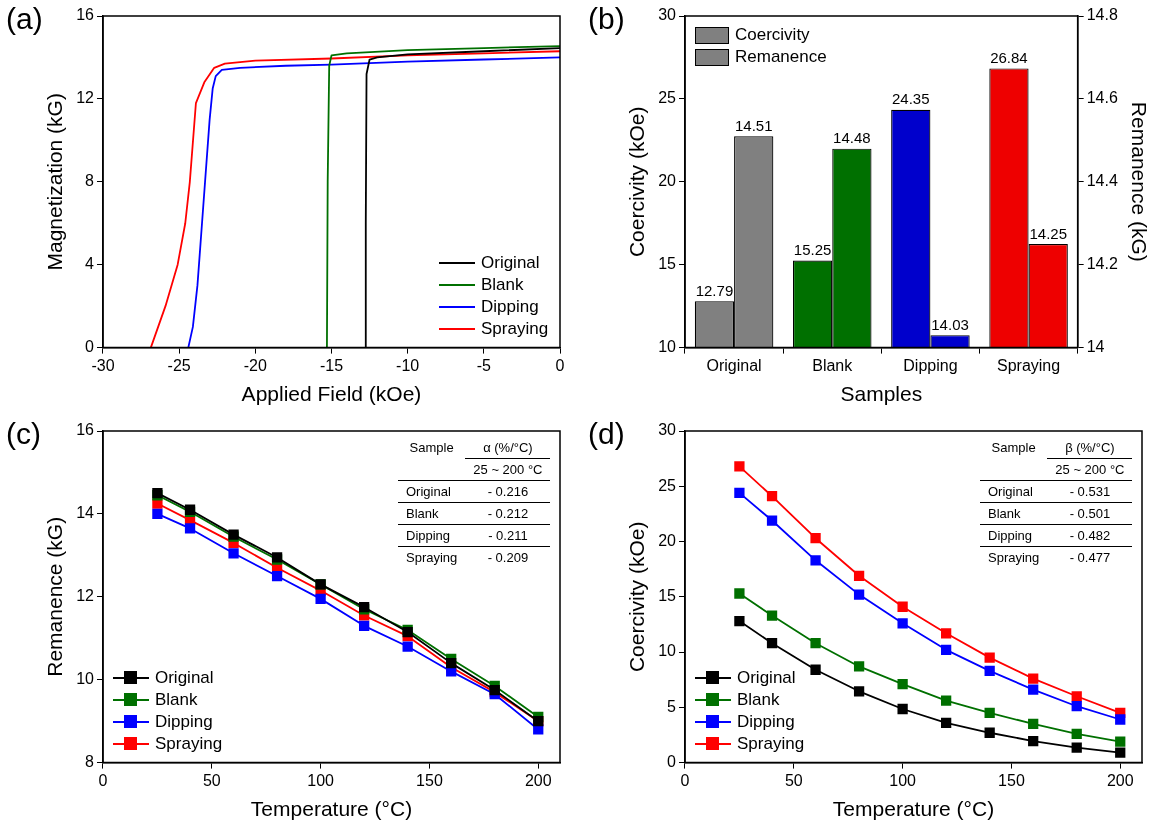 The width and height of the screenshot is (1164, 830). What do you see at coordinates (23, 434) in the screenshot?
I see `chart-title: (c)` at bounding box center [23, 434].